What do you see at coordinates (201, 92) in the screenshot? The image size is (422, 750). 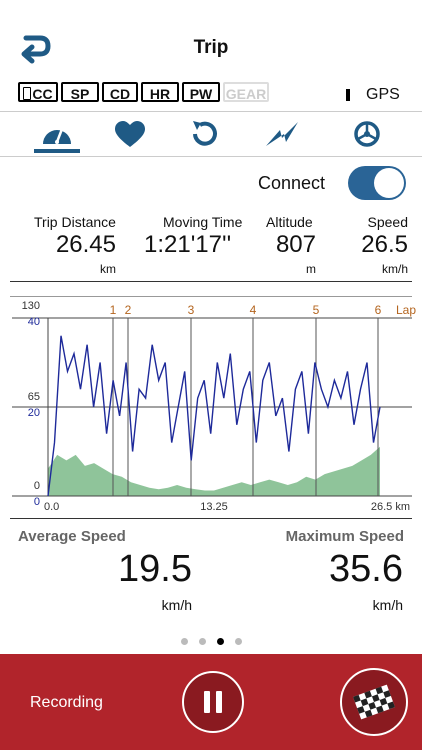 I see `sensor-pw: PW` at bounding box center [201, 92].